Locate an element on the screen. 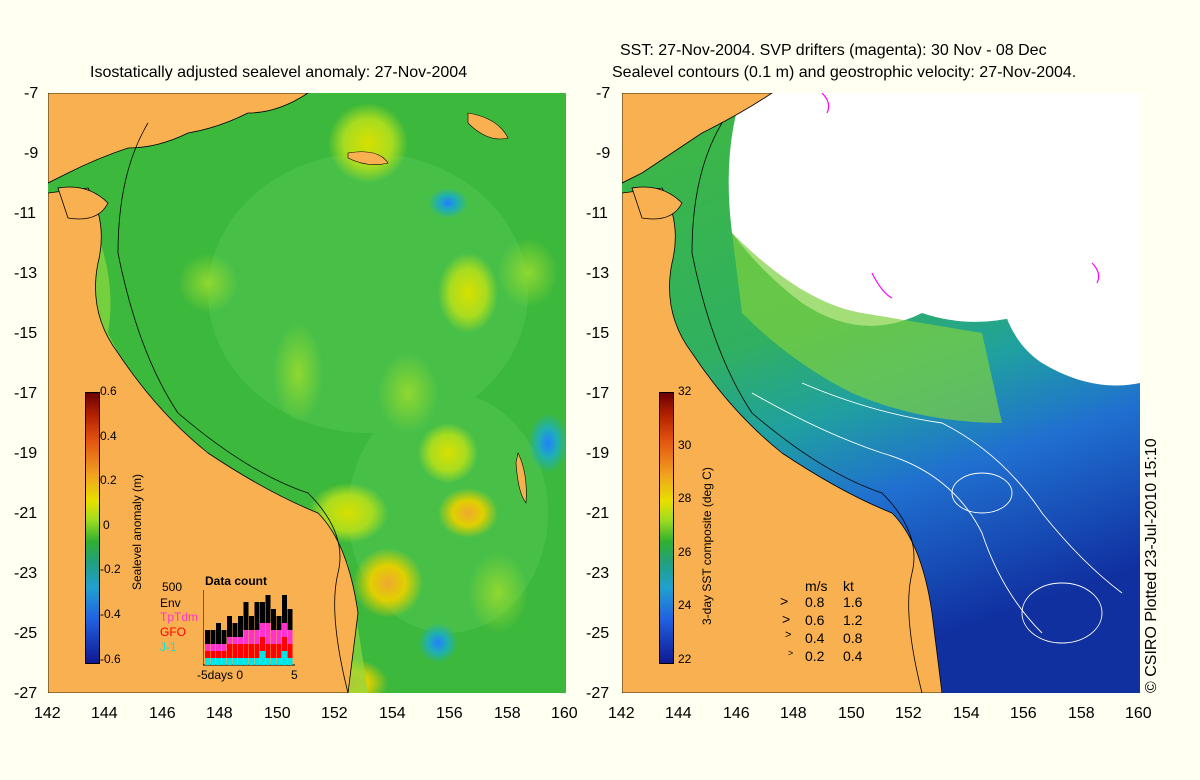 The height and width of the screenshot is (780, 1200). left-lat-tick: -13 is located at coordinates (26, 273).